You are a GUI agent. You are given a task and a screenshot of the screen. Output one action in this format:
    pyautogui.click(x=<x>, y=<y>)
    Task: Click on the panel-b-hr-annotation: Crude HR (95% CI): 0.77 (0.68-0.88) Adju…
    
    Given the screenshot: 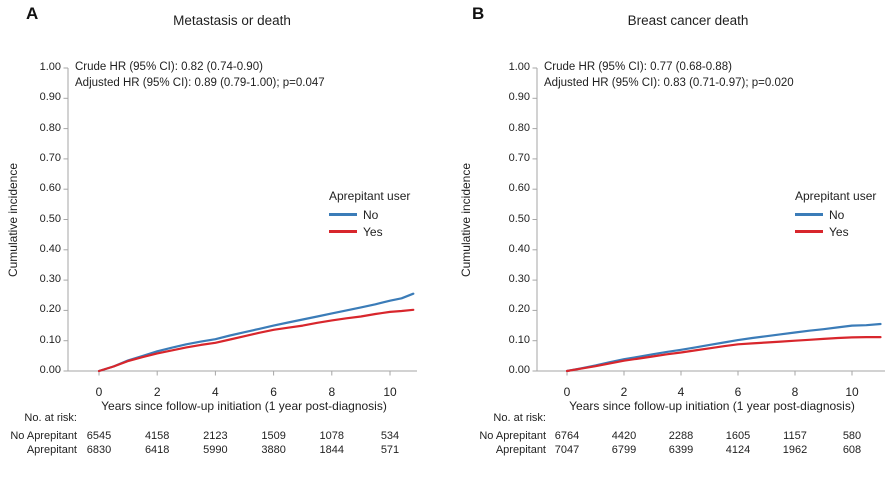 What is the action you would take?
    pyautogui.click(x=669, y=75)
    